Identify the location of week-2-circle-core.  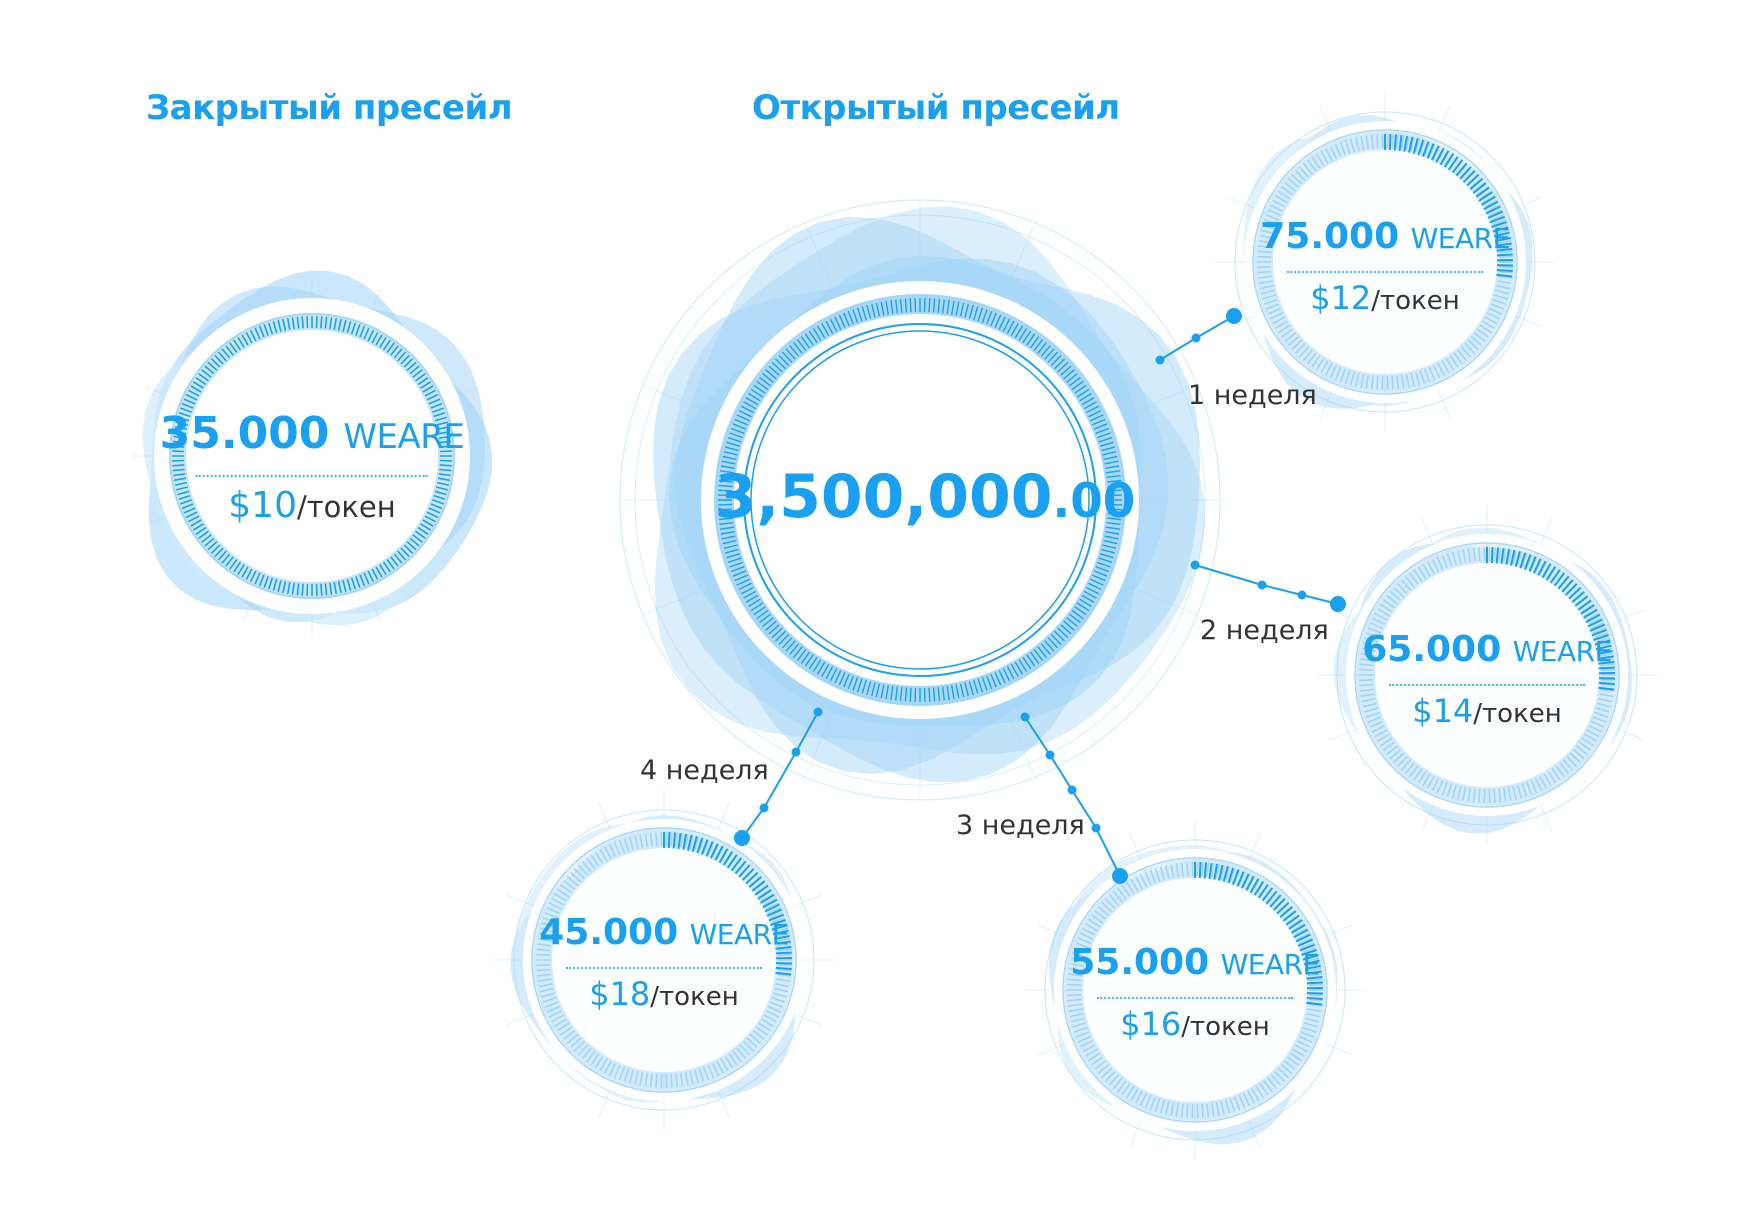
(1487, 675).